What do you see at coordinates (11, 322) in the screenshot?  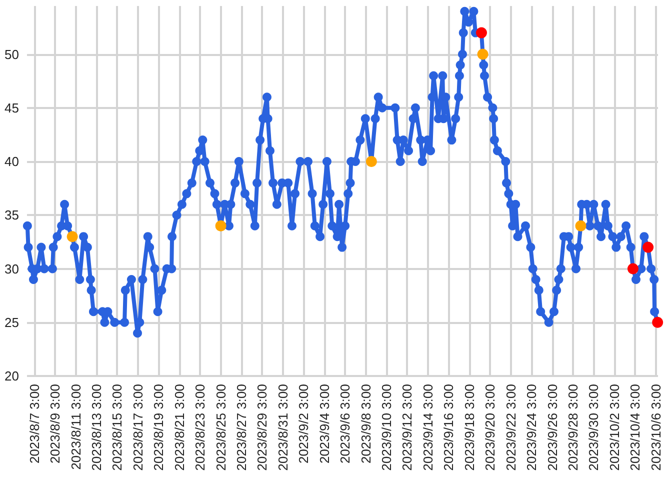 I see `y-tick-label: 25` at bounding box center [11, 322].